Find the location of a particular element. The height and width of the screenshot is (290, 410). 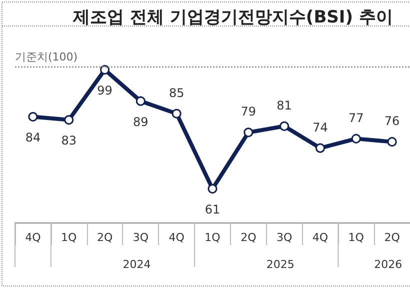

chart-title: 제조업 전체 기업경기전망지수(BSI) 추이 is located at coordinates (232, 18).